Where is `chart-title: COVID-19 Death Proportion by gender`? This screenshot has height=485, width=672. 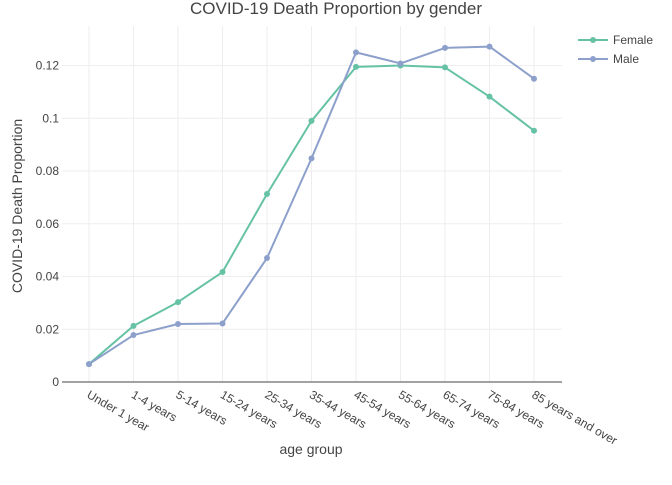
chart-title: COVID-19 Death Proportion by gender is located at coordinates (336, 9).